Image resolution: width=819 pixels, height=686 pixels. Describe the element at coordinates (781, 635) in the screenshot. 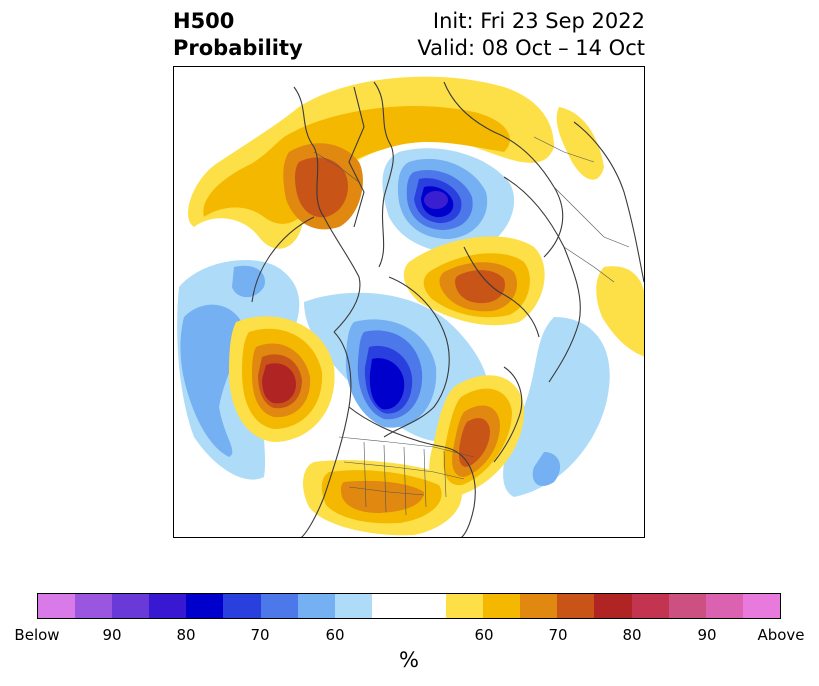

I see `colorbar-tick-label: Above` at that location.